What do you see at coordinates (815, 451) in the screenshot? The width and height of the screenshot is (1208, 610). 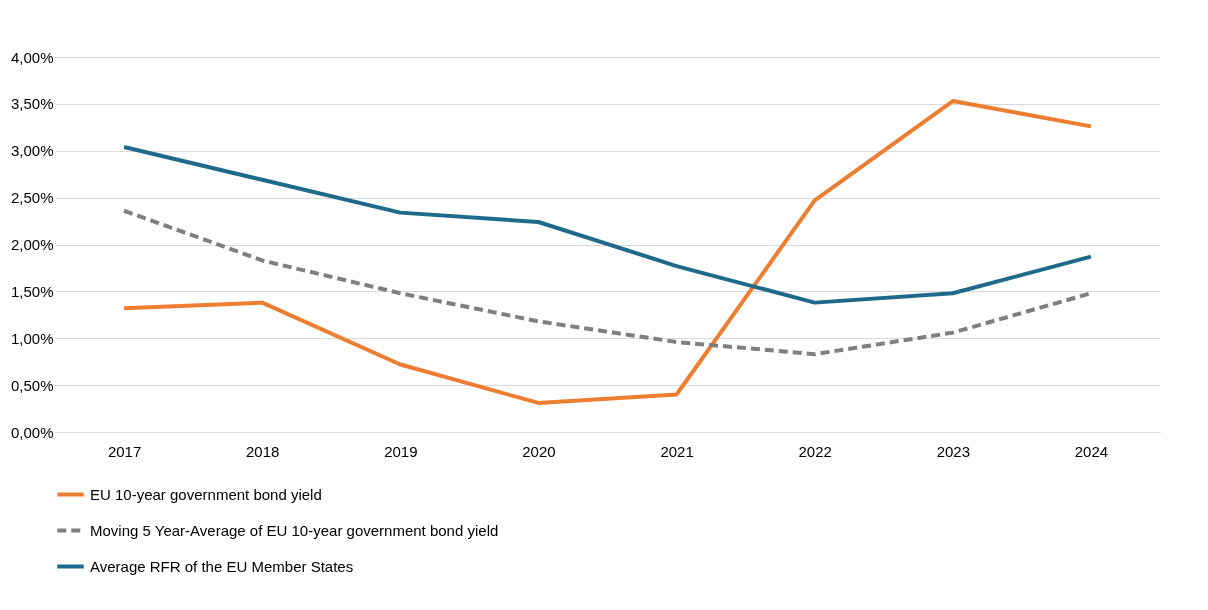 I see `x-tick-label: 2022` at bounding box center [815, 451].